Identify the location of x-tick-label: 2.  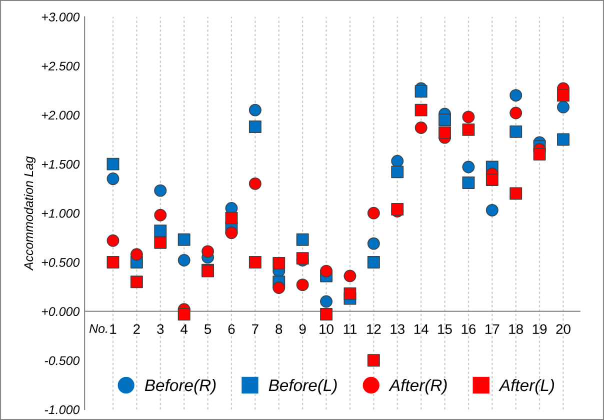
(137, 329).